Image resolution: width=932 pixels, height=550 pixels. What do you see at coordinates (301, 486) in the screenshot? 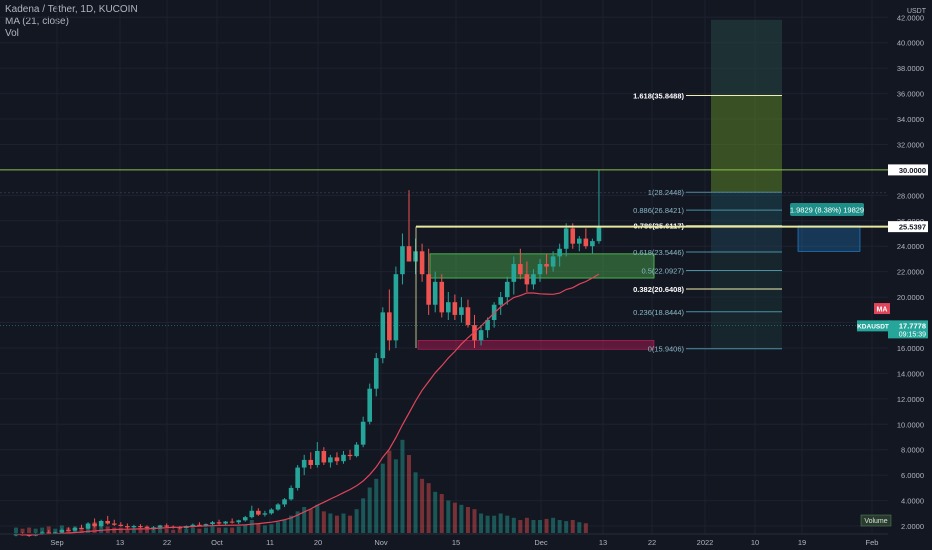
I see `volume-bars` at bounding box center [301, 486].